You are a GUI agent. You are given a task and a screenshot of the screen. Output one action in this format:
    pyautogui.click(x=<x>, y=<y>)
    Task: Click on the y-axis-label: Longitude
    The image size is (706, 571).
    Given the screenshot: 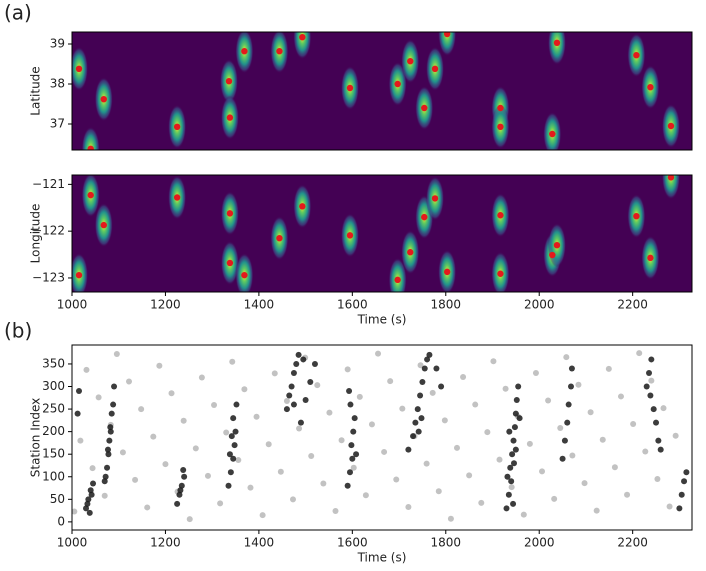 What is the action you would take?
    pyautogui.click(x=36, y=234)
    